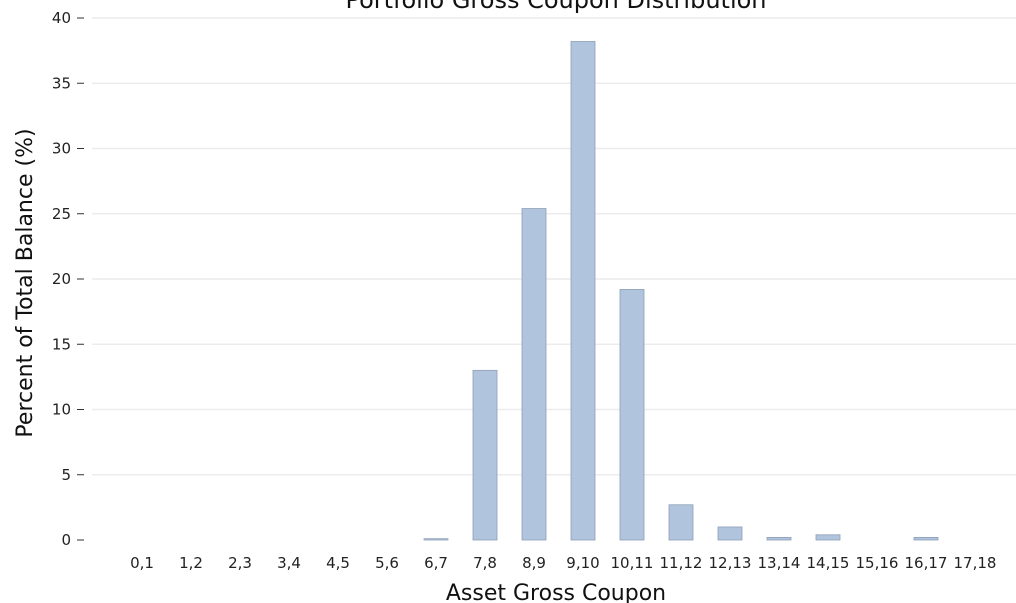  I want to click on x-tick-label: 6,7, so click(436, 563).